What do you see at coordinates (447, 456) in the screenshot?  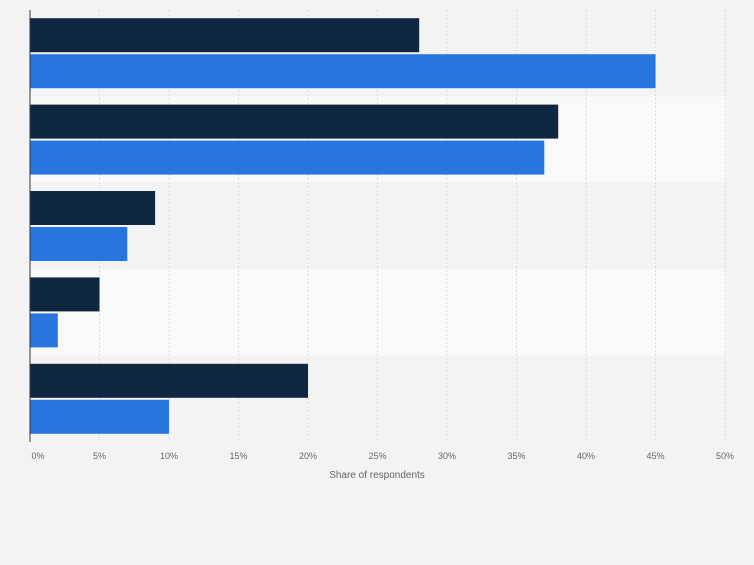 I see `x-tick-label: 30%` at bounding box center [447, 456].